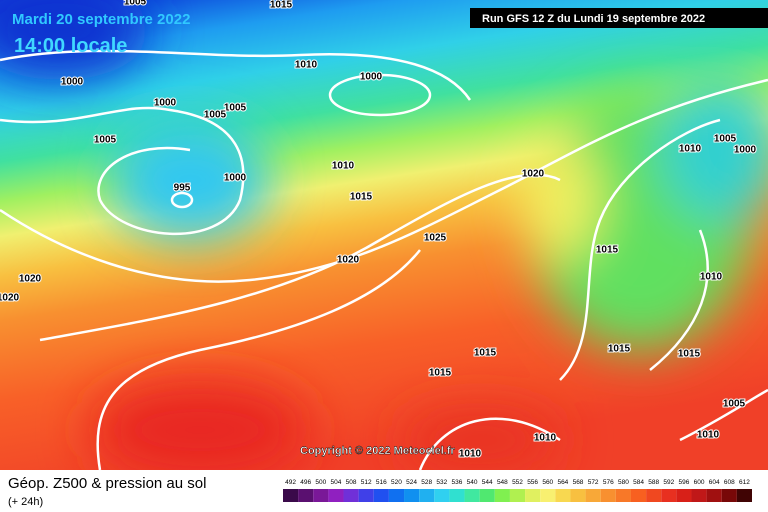 This screenshot has width=768, height=512. I want to click on scale-label: 564, so click(562, 482).